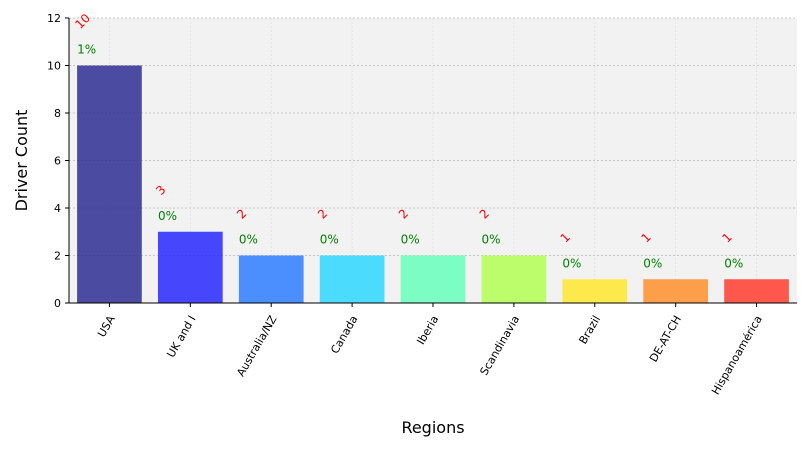  I want to click on x-tick-label: Brazil, so click(589, 329).